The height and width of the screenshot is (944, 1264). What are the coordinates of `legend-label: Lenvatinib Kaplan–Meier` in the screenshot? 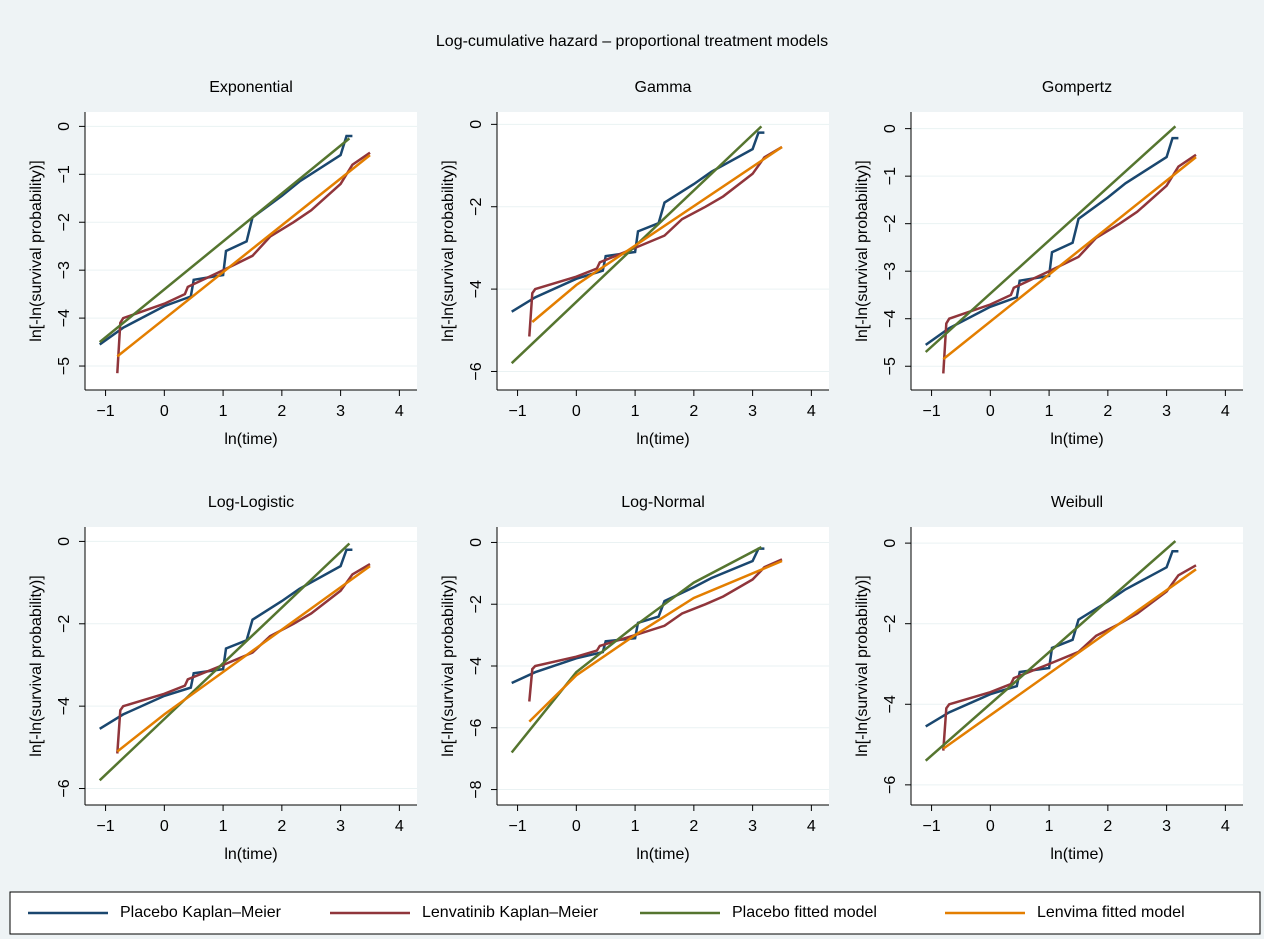 It's located at (510, 912).